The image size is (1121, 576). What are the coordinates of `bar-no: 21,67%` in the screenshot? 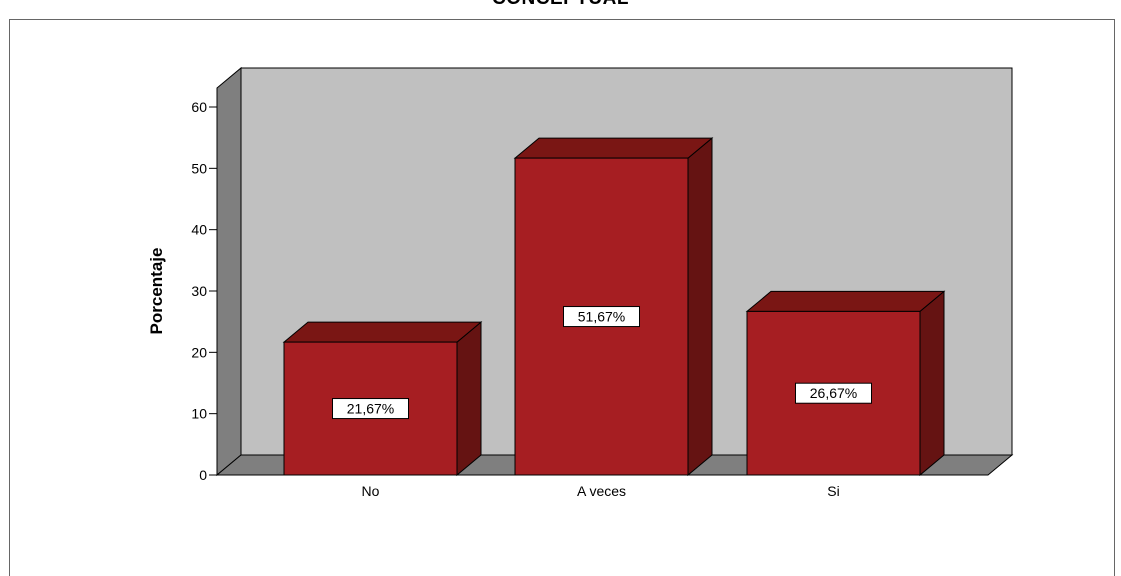 It's located at (382, 399).